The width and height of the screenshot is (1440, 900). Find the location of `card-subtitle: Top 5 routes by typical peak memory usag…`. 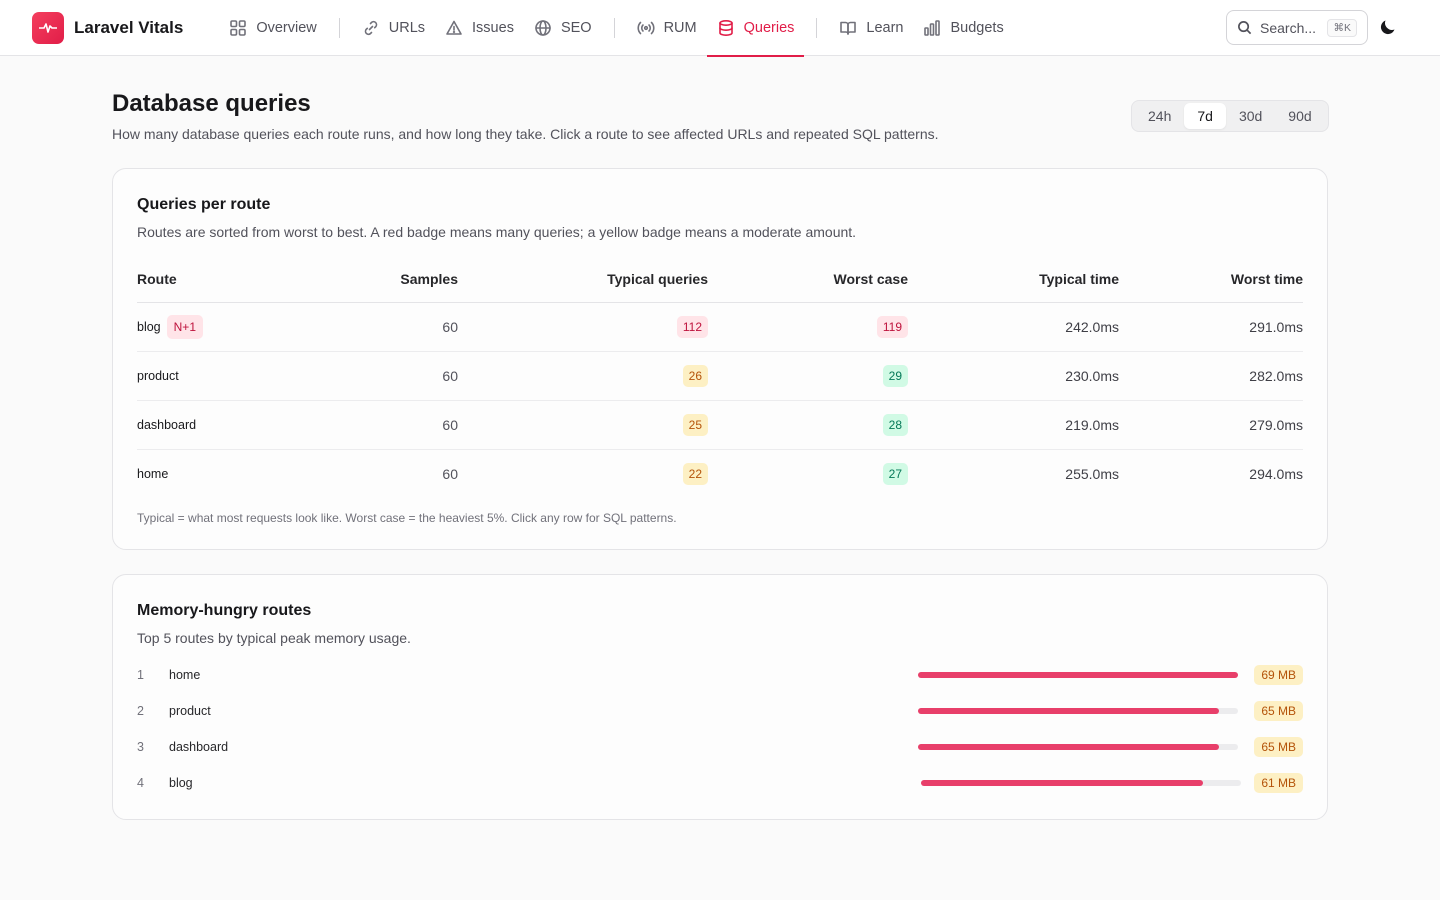

card-subtitle: Top 5 routes by typical peak memory usag… is located at coordinates (274, 638).